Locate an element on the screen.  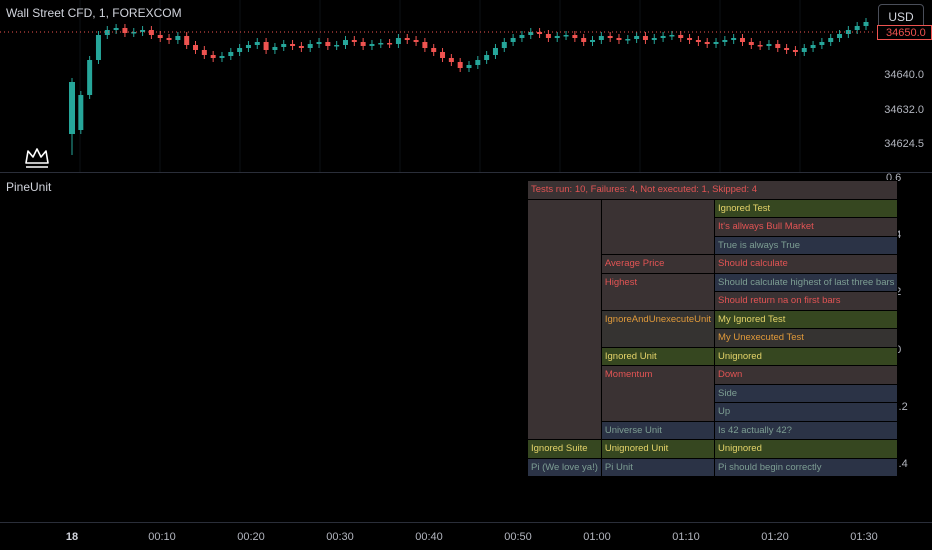
unit-cell: Ignored Unit is located at coordinates (658, 356).